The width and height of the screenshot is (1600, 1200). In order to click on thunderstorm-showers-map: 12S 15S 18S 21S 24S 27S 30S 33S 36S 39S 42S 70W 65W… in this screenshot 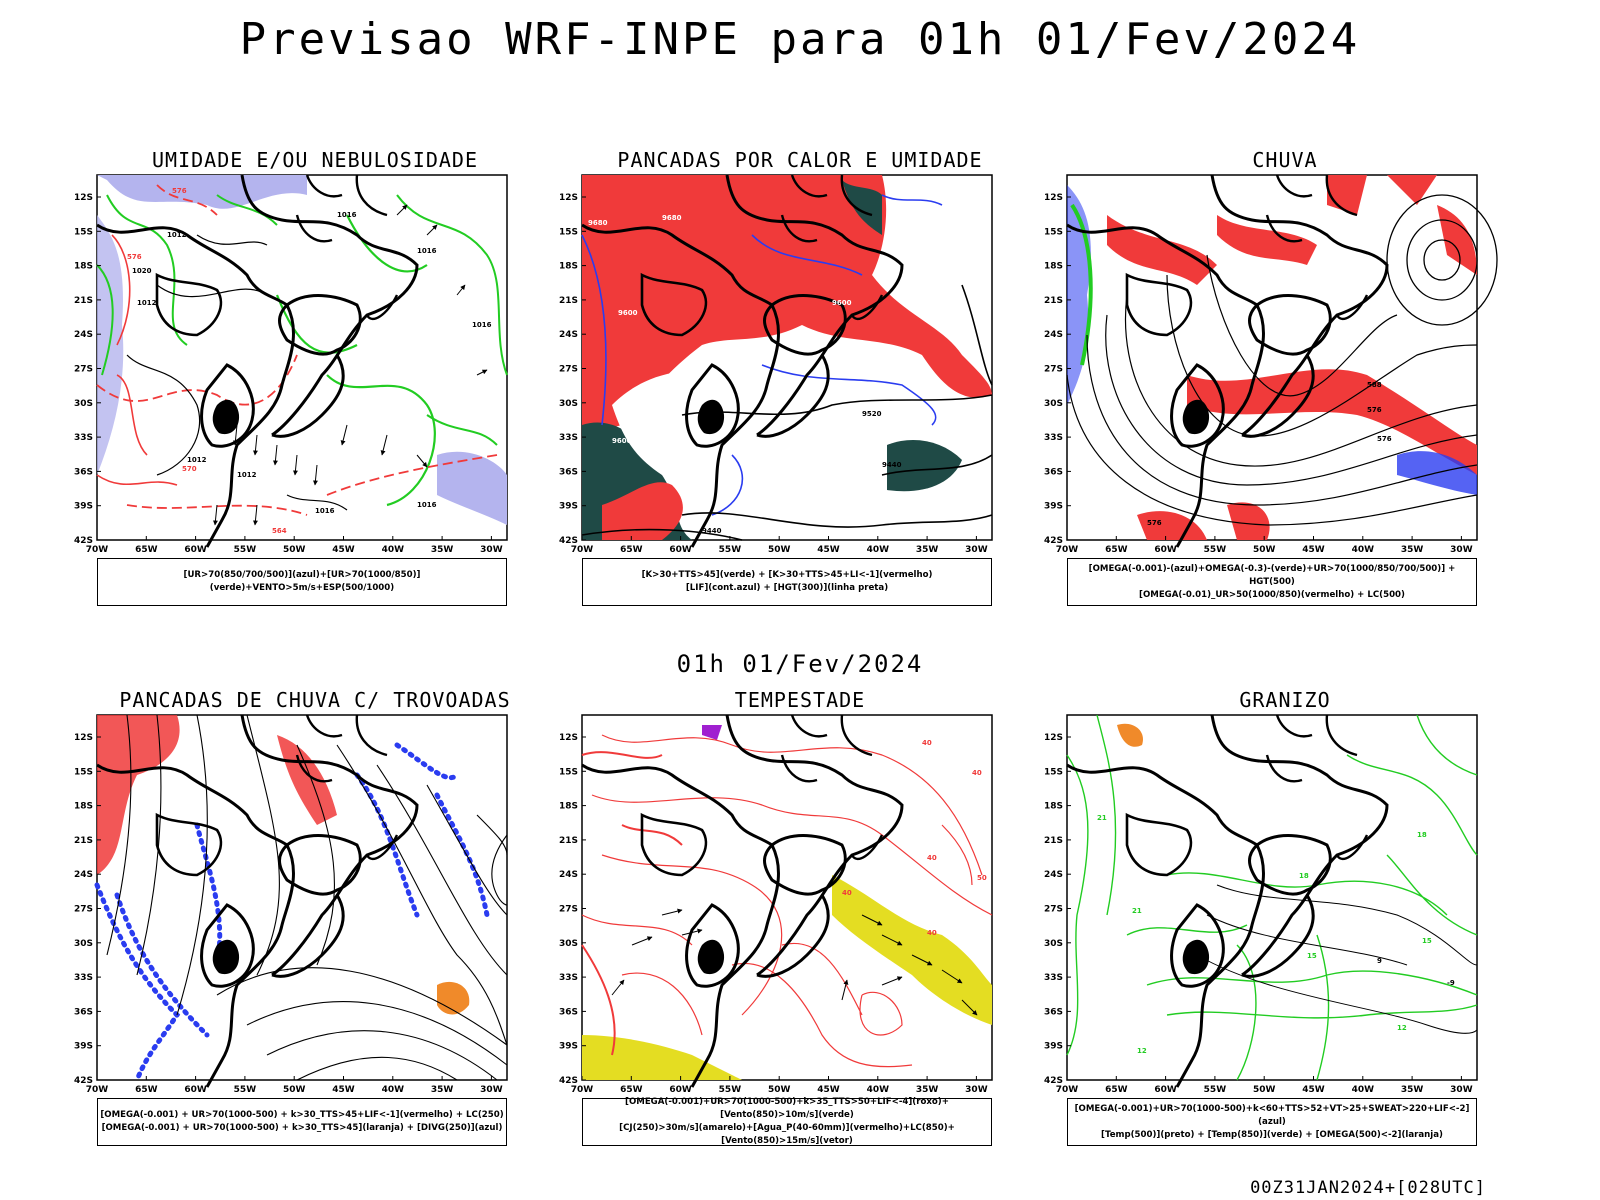, I will do `click(291, 904)`.